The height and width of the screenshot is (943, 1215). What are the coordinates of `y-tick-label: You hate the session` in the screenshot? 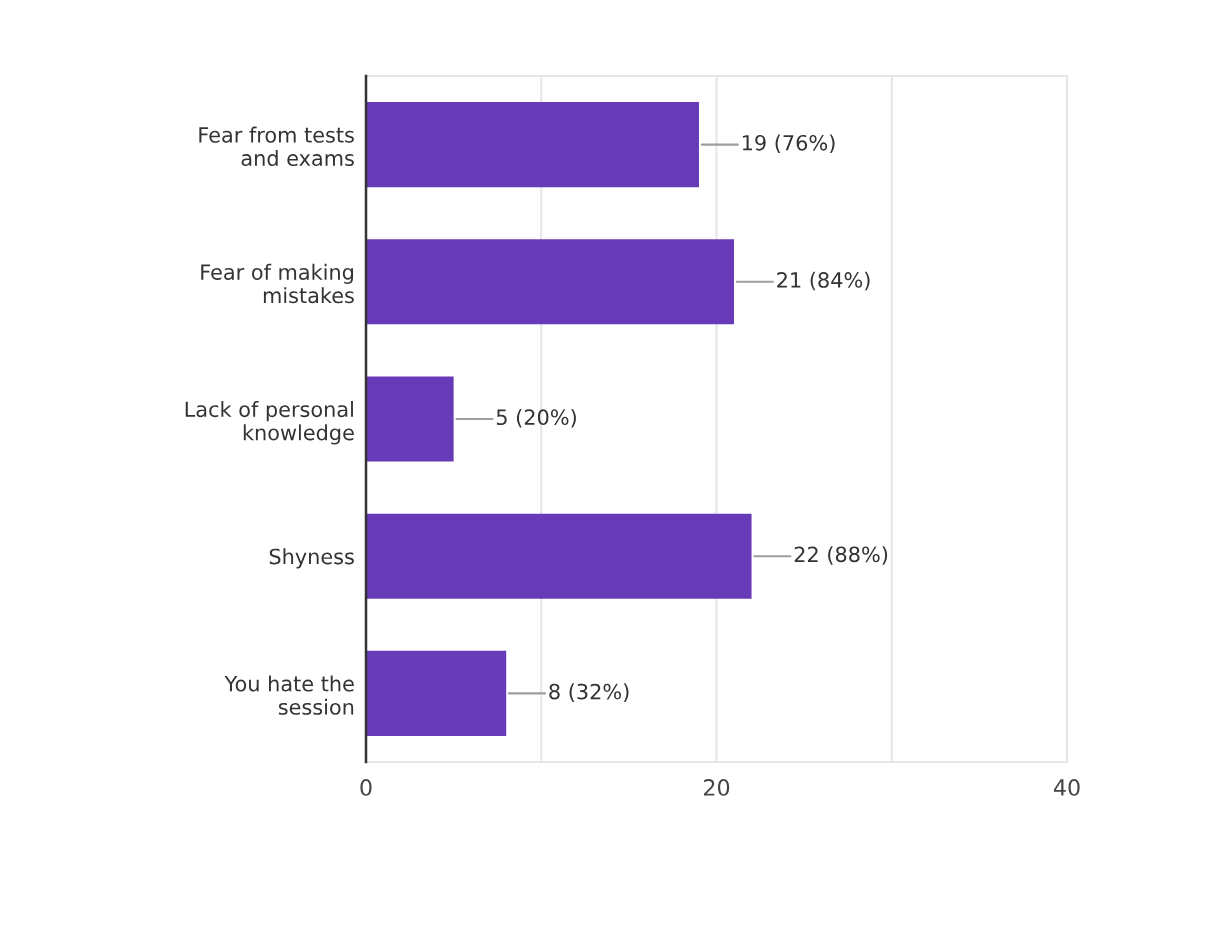 It's located at (289, 695).